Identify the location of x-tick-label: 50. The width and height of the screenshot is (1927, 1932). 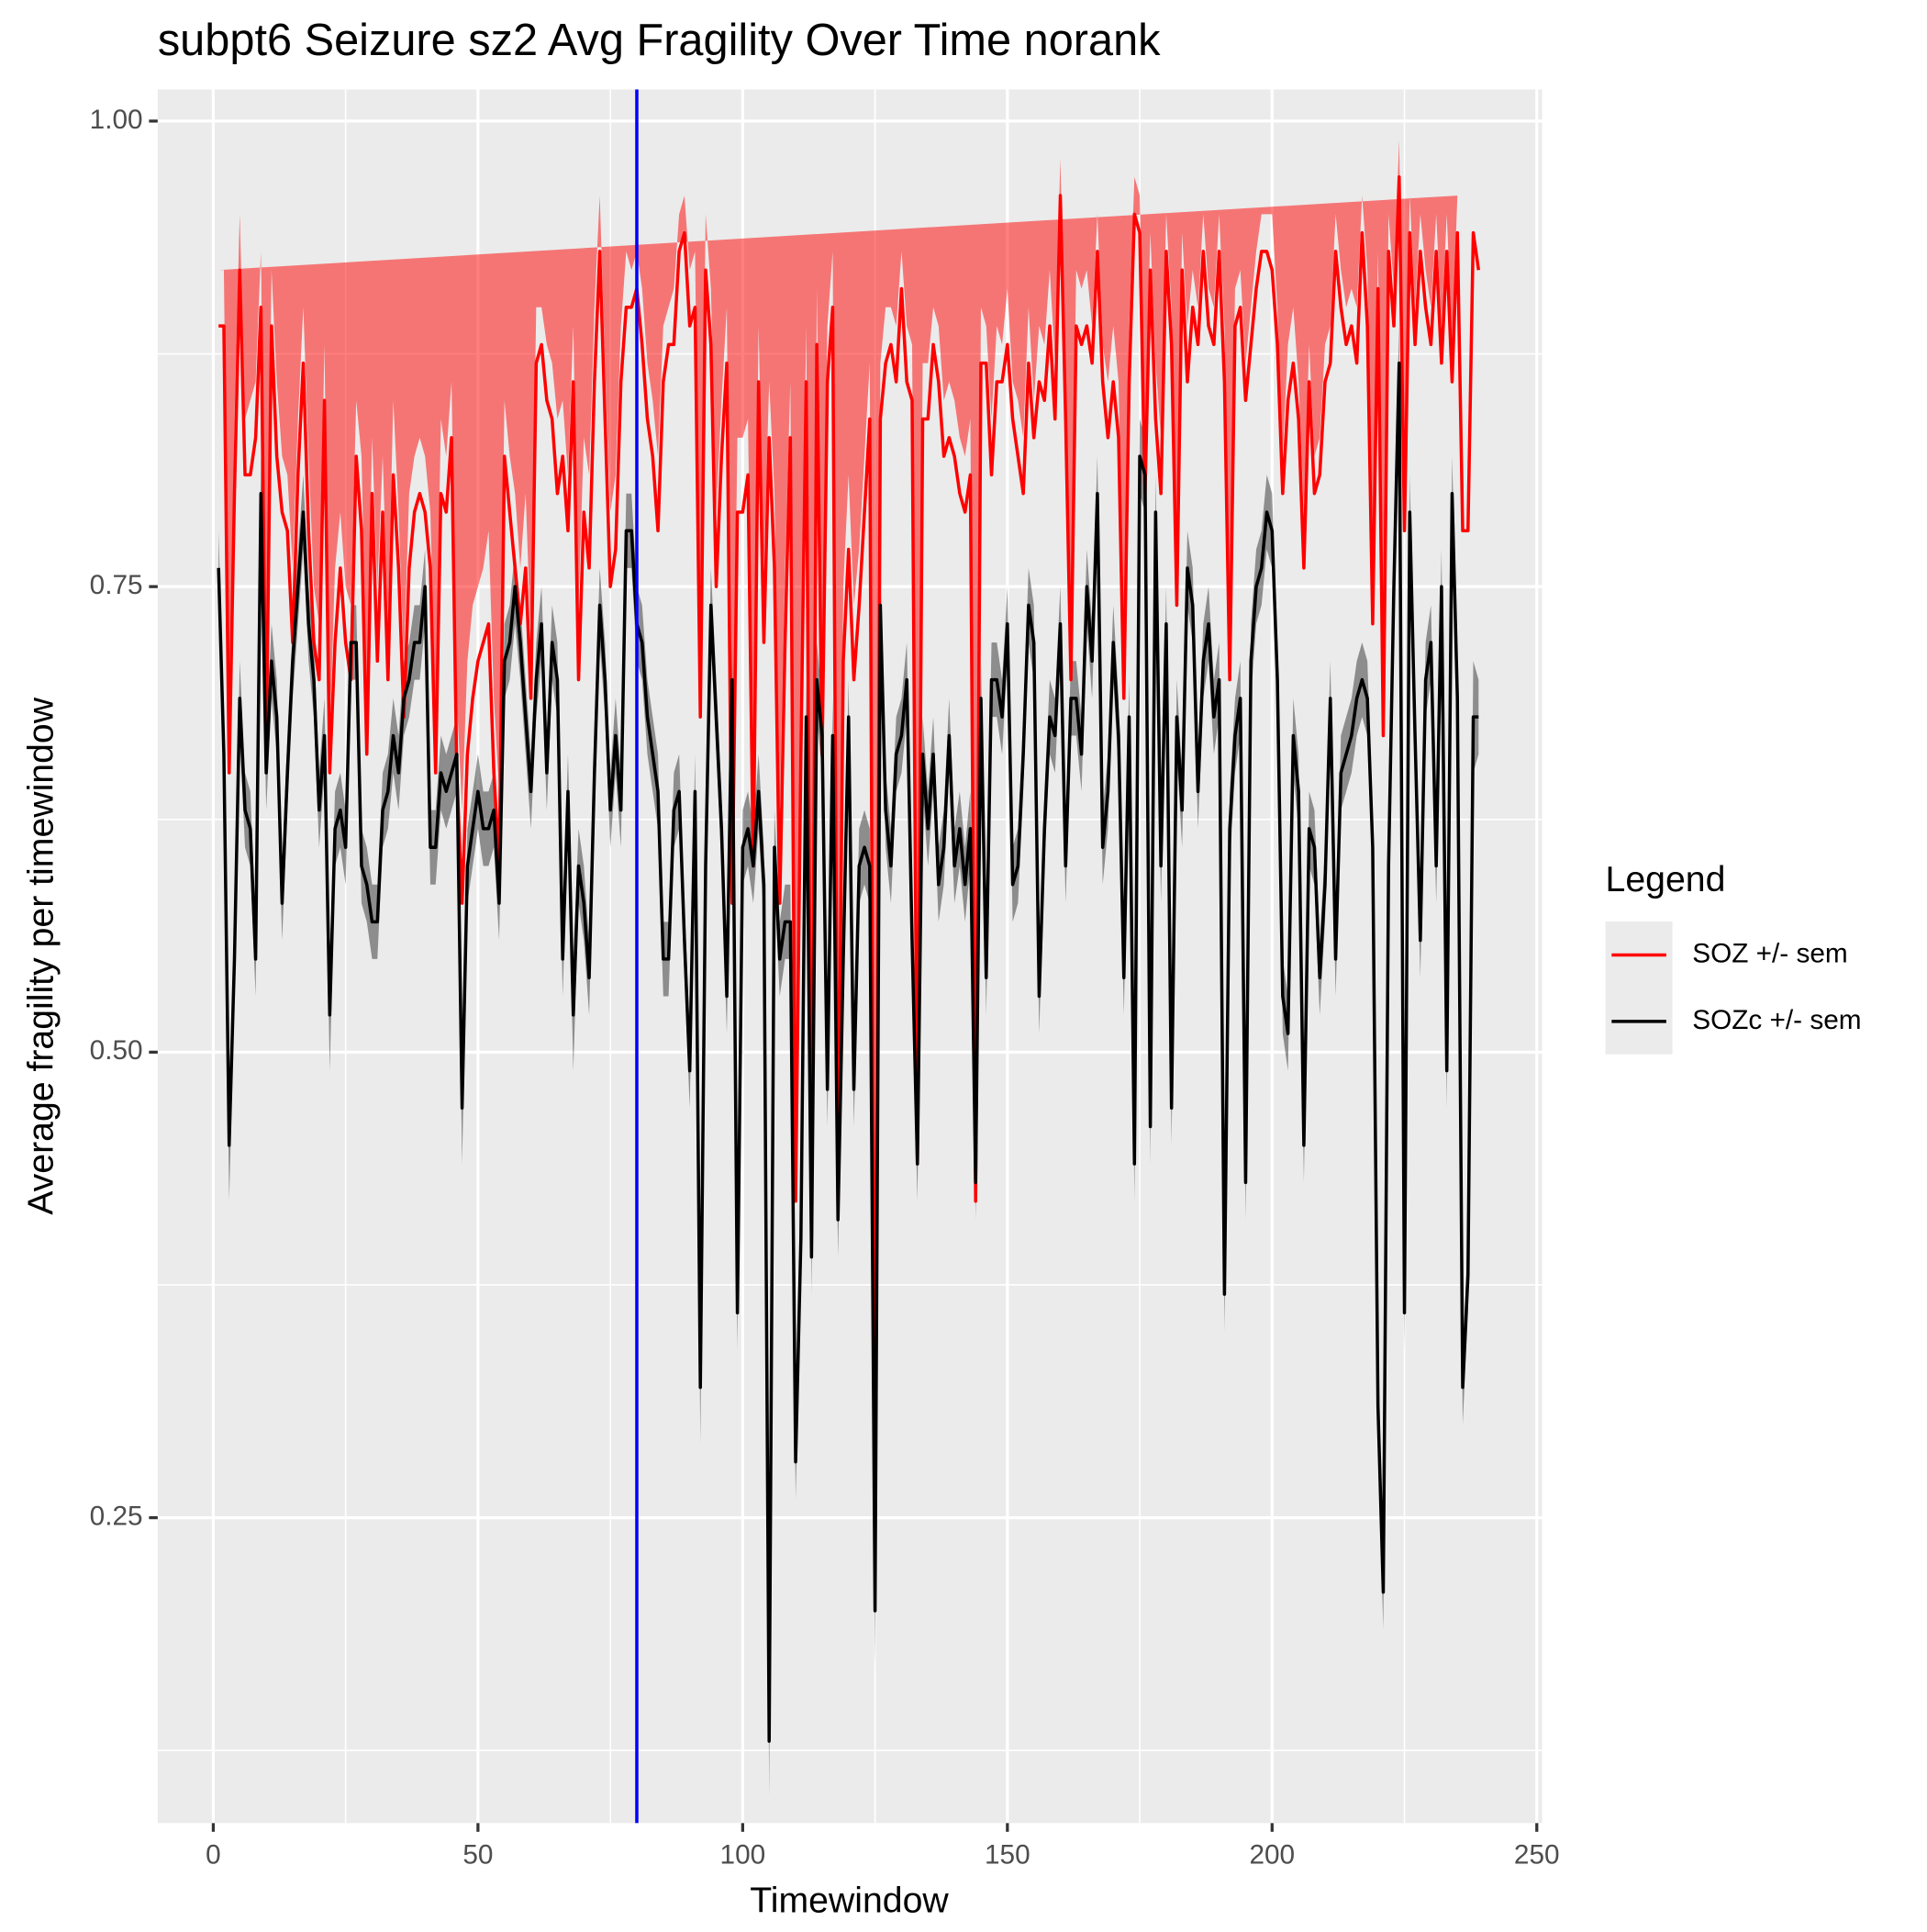
(477, 1855).